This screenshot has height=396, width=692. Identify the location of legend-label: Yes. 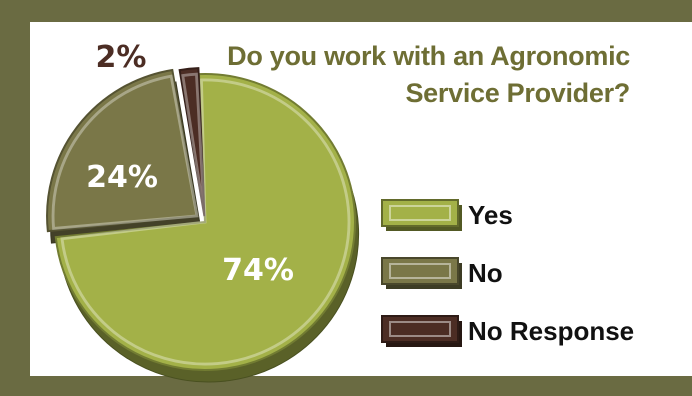
(490, 215).